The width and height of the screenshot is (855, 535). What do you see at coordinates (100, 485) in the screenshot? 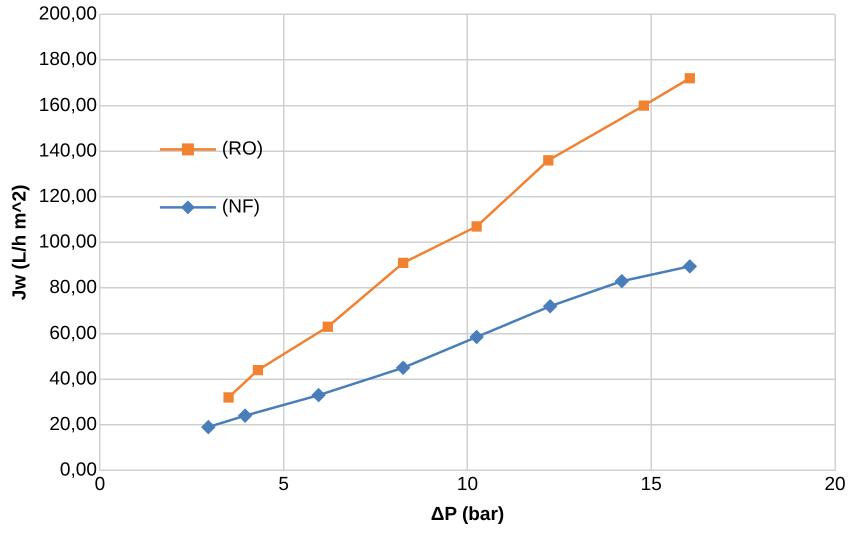
I see `x-tick-label: 0` at bounding box center [100, 485].